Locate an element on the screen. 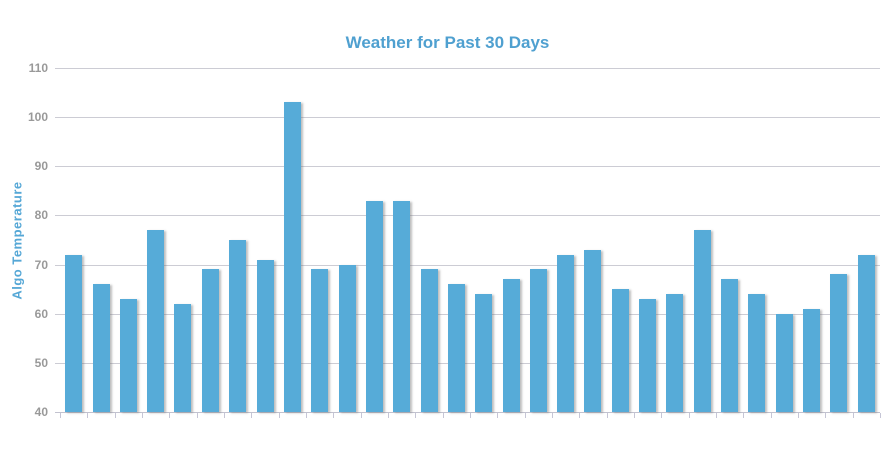 This screenshot has width=895, height=449. y-tick-label: 40 is located at coordinates (41, 412).